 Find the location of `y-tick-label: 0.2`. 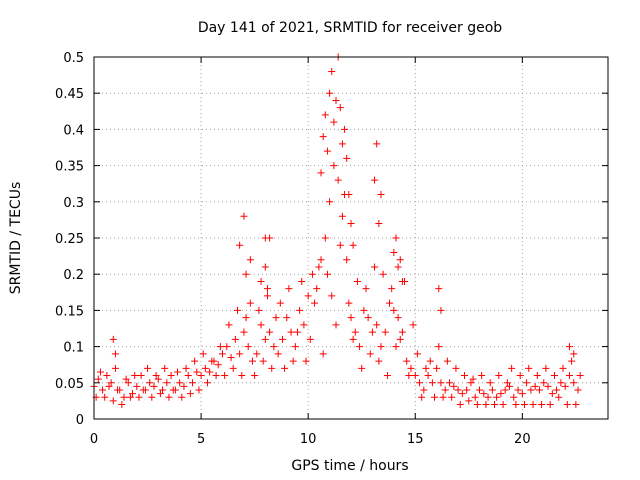

y-tick-label: 0.2 is located at coordinates (73, 275).